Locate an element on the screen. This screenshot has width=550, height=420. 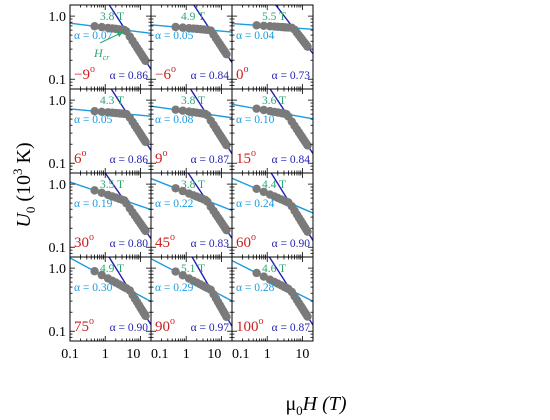
hcr-field-label: 5.1 T is located at coordinates (193, 269).